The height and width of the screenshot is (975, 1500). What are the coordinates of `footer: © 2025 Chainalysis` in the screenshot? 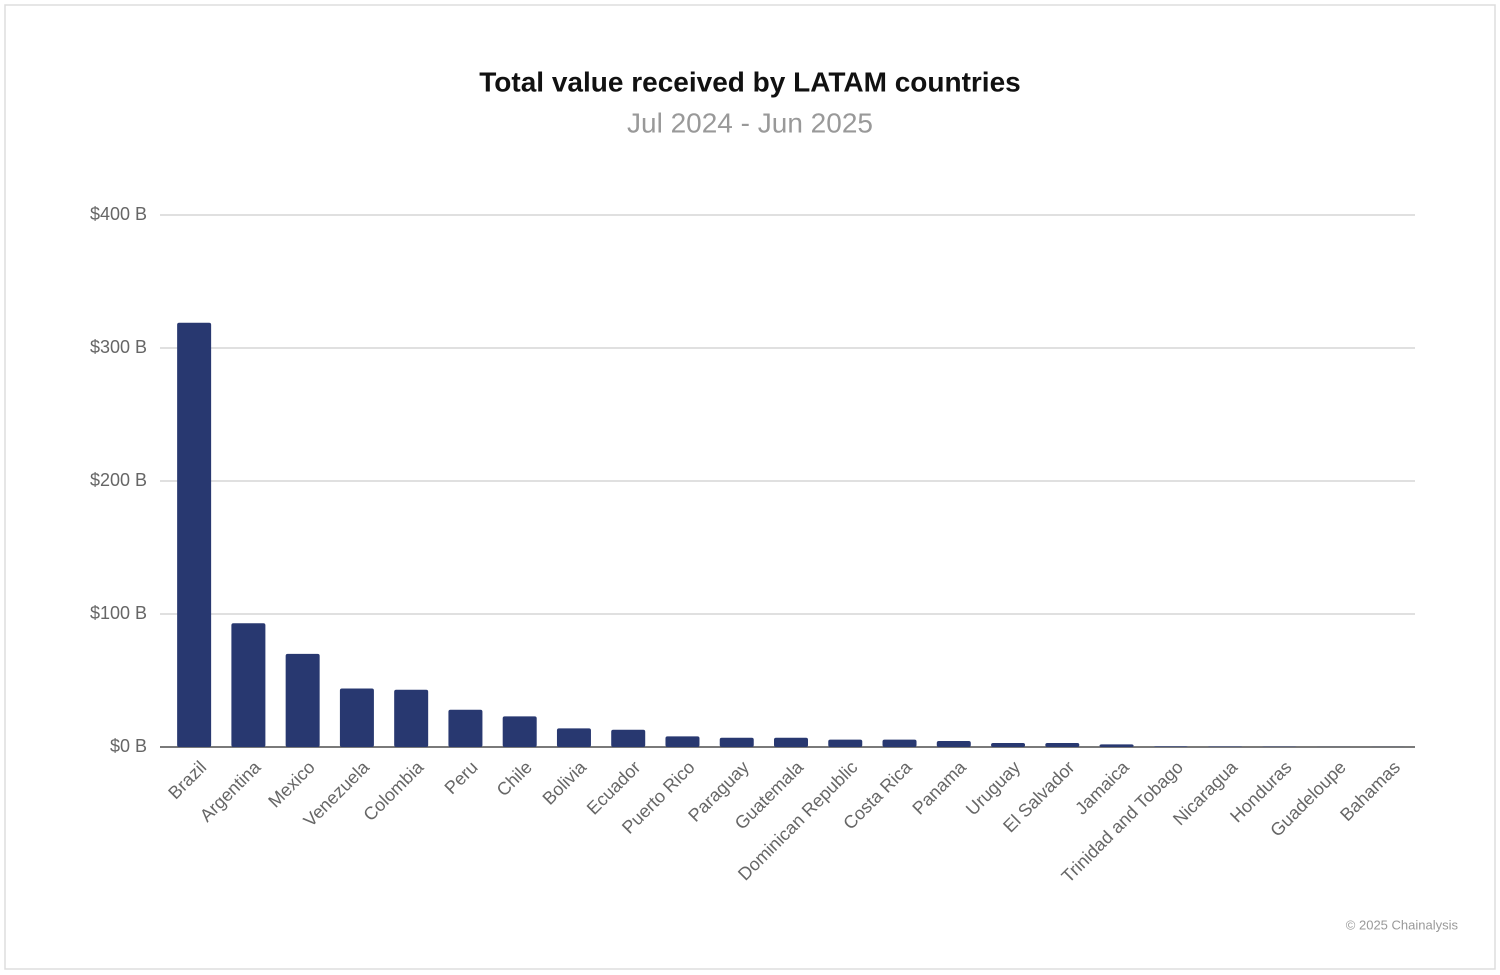 It's located at (1402, 924).